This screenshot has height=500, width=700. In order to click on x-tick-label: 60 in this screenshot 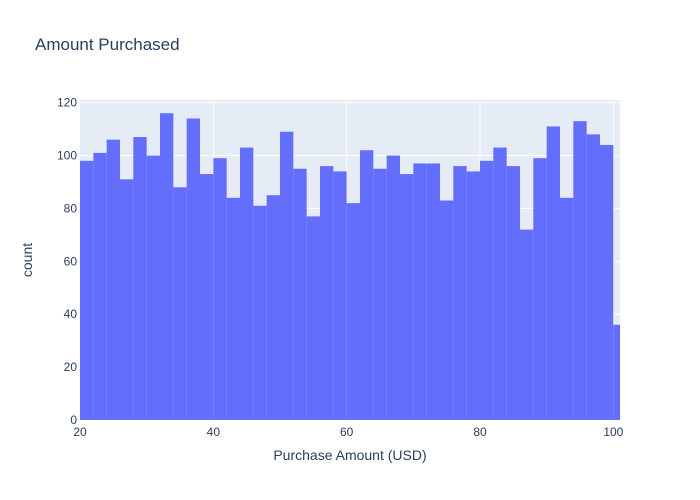, I will do `click(347, 432)`.